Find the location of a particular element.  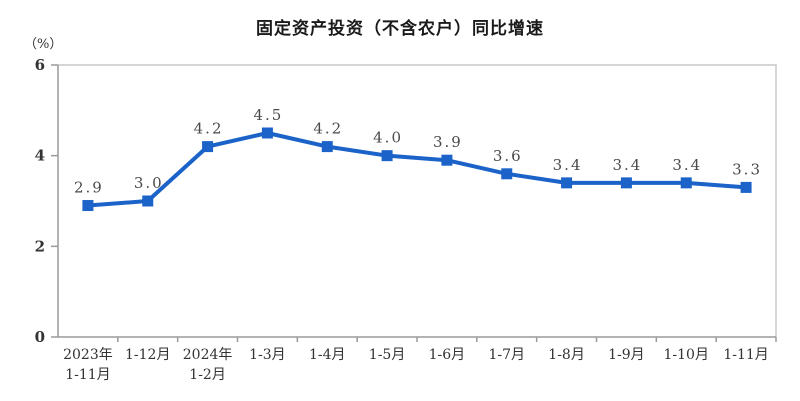

x-tick-label: 1-7月 is located at coordinates (506, 355).